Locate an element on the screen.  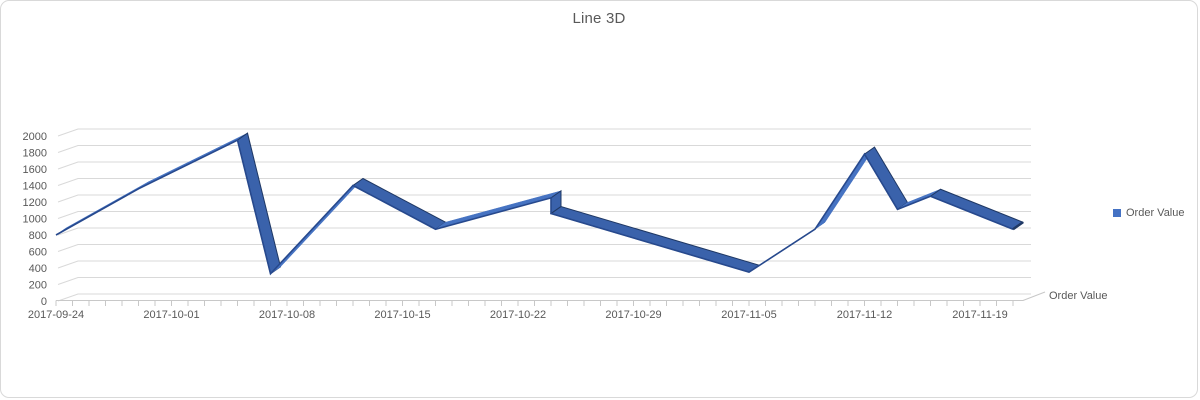
y-axis-label: 1400 is located at coordinates (35, 187).